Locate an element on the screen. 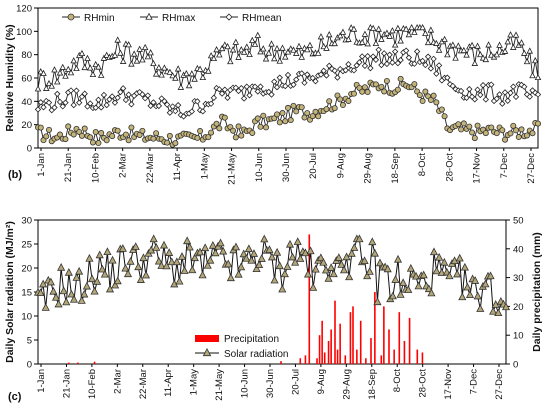  y-tick-label: 80 is located at coordinates (26, 55).